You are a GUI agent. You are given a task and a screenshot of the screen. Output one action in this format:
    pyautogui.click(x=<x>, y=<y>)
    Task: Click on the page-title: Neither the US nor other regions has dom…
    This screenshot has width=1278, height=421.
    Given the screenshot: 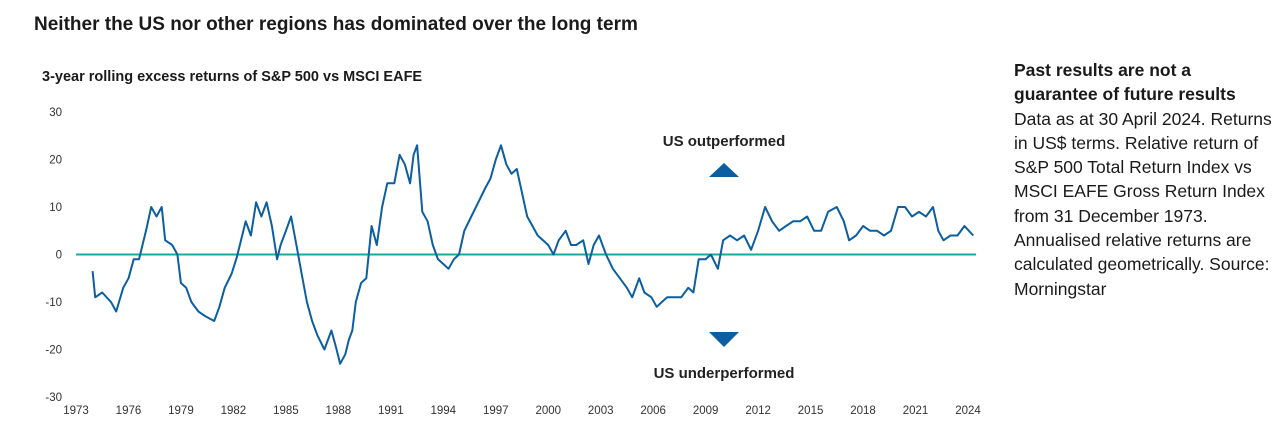 What is the action you would take?
    pyautogui.click(x=336, y=24)
    